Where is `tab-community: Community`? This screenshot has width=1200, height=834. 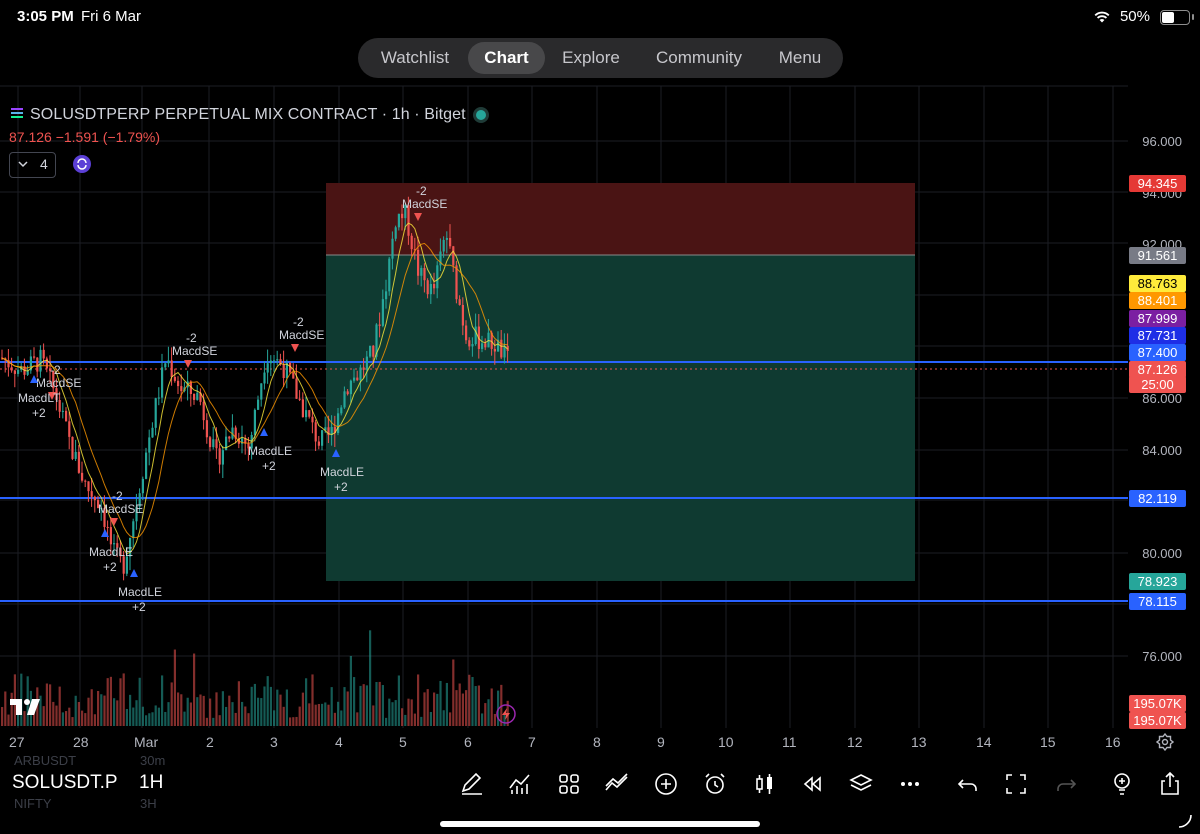 tab-community: Community is located at coordinates (699, 57).